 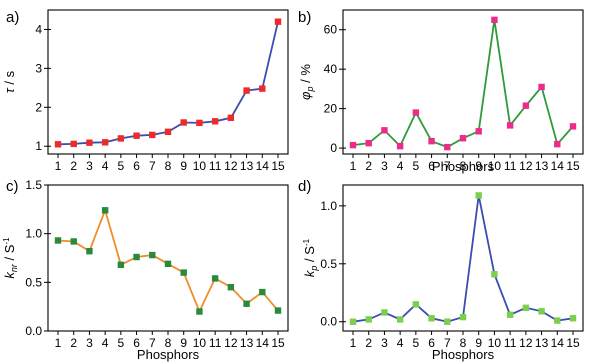 I want to click on panel-label: c), so click(x=12, y=186).